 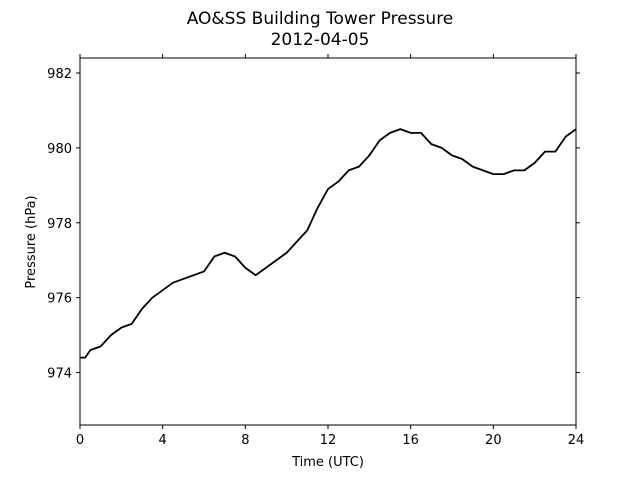 I want to click on y-tick-label: 982, so click(x=59, y=74).